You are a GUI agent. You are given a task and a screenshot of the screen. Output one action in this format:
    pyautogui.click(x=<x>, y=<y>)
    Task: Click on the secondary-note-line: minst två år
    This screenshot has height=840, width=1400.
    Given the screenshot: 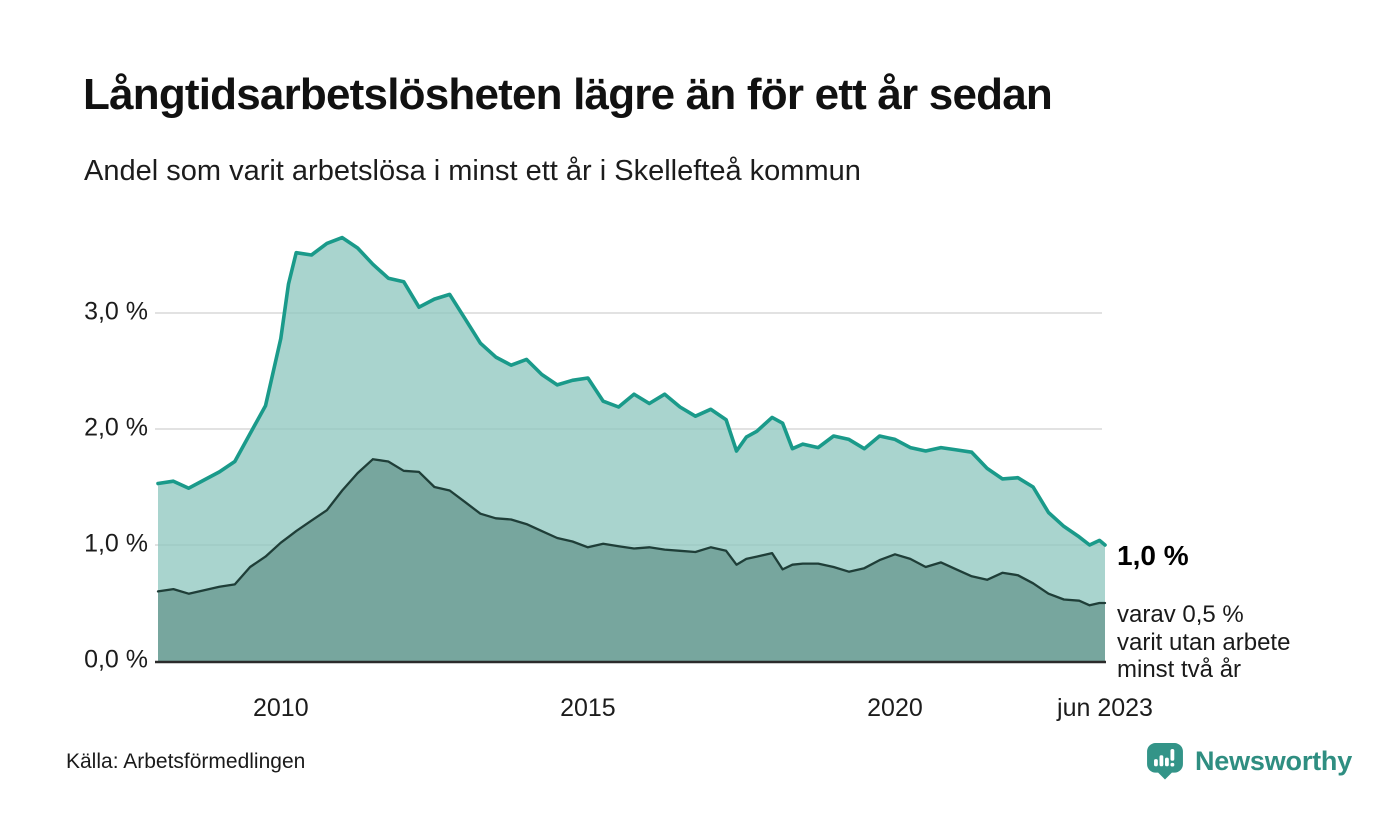 What is the action you would take?
    pyautogui.click(x=1179, y=669)
    